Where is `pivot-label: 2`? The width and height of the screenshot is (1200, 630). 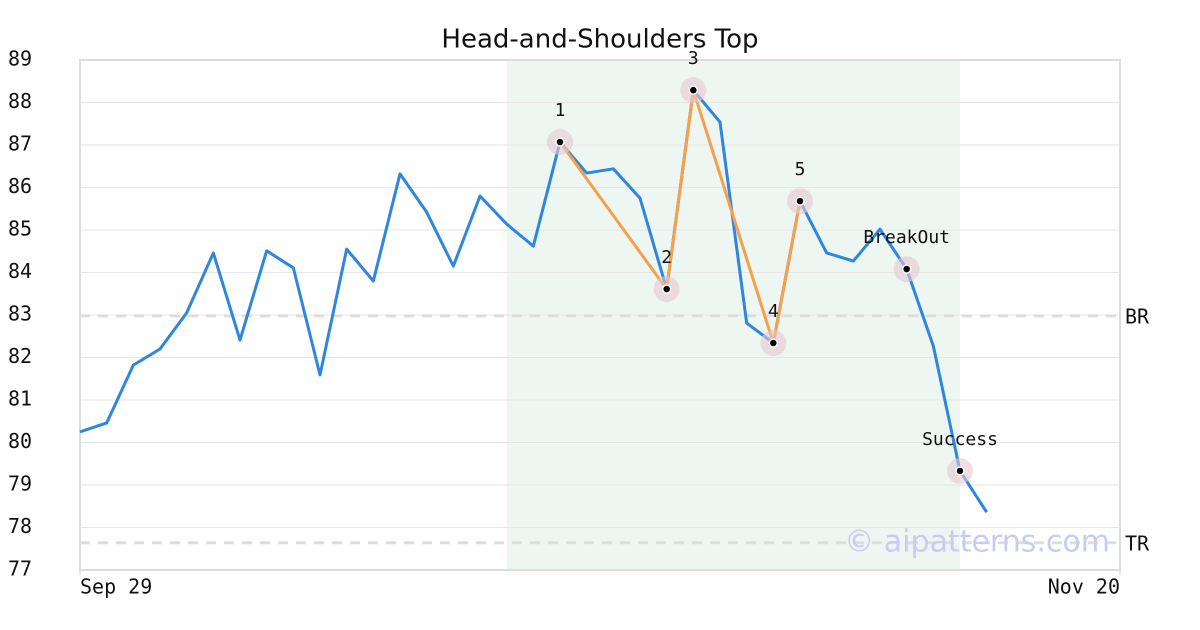 pivot-label: 2 is located at coordinates (666, 257).